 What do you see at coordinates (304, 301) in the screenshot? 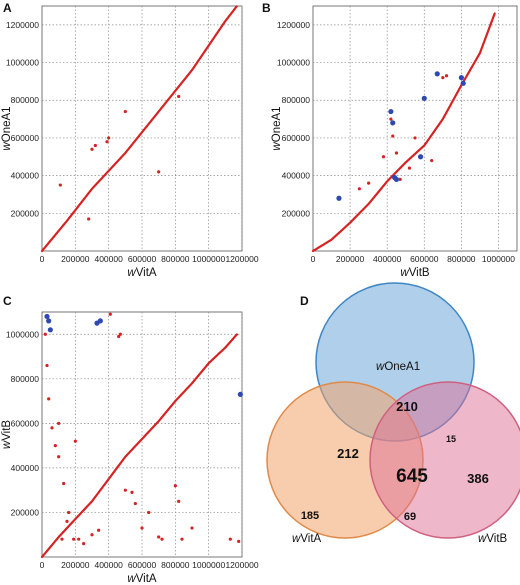
I see `panel-label-d: D` at bounding box center [304, 301].